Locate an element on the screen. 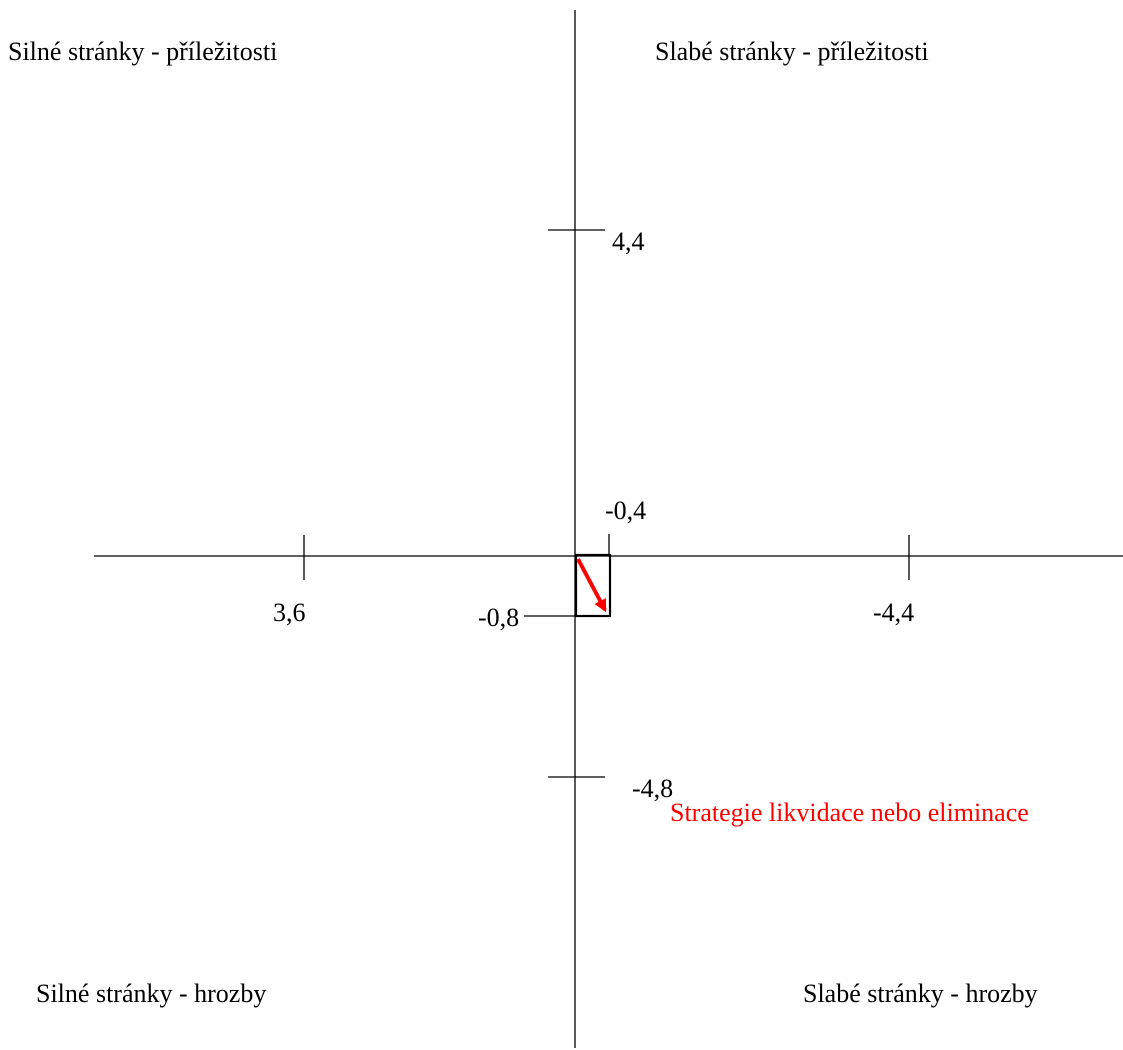 Image resolution: width=1123 pixels, height=1050 pixels. strategy-arrow is located at coordinates (591, 585).